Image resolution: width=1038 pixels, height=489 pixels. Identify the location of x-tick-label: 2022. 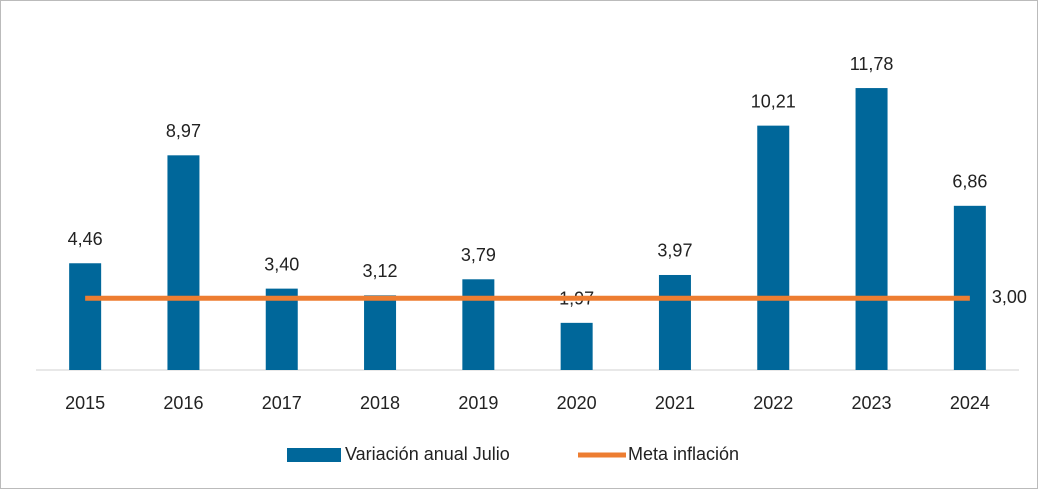
(773, 403).